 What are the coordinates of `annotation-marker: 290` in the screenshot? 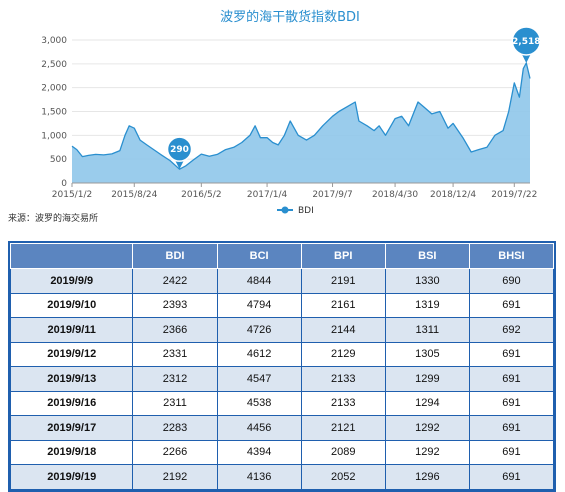 It's located at (179, 153).